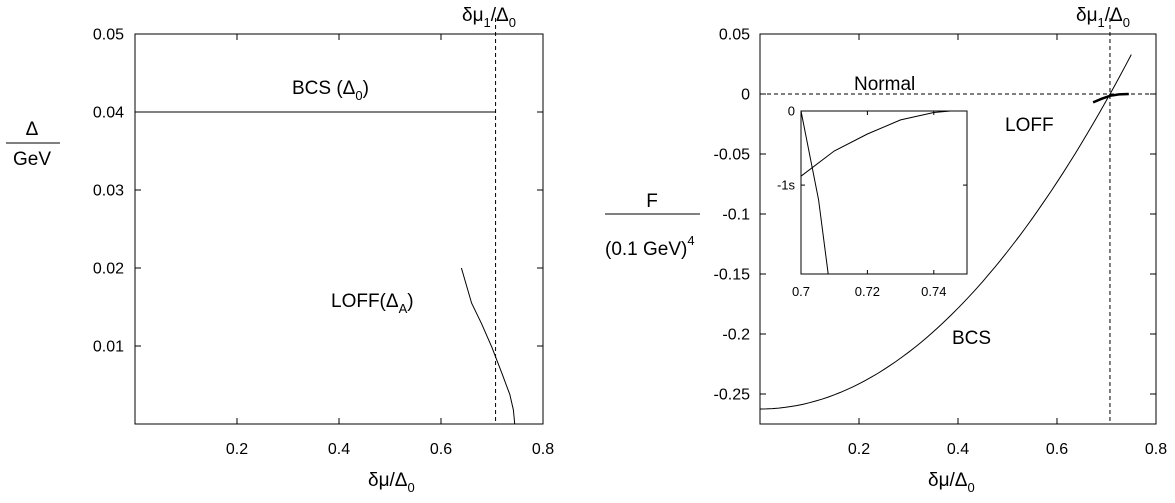 The image size is (1175, 503). What do you see at coordinates (814, 192) in the screenshot?
I see `fe-inset-bcs-curve` at bounding box center [814, 192].